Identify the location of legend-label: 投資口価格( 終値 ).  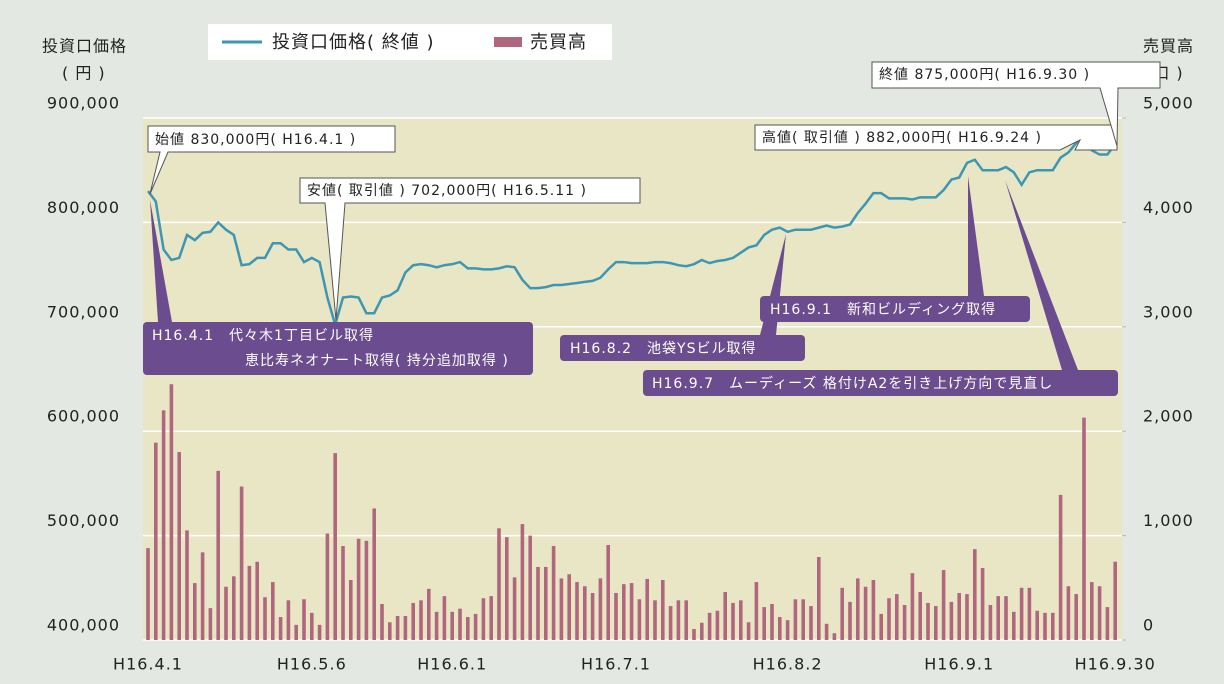
(353, 42).